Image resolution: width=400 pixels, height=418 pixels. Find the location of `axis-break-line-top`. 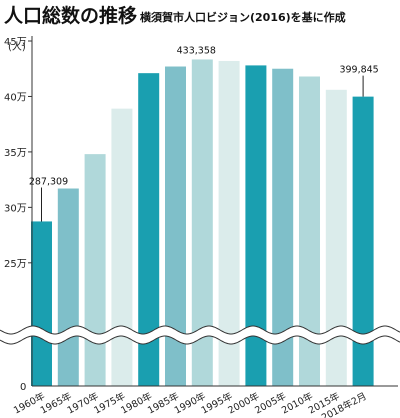

axis-break-line-top is located at coordinates (200, 330).